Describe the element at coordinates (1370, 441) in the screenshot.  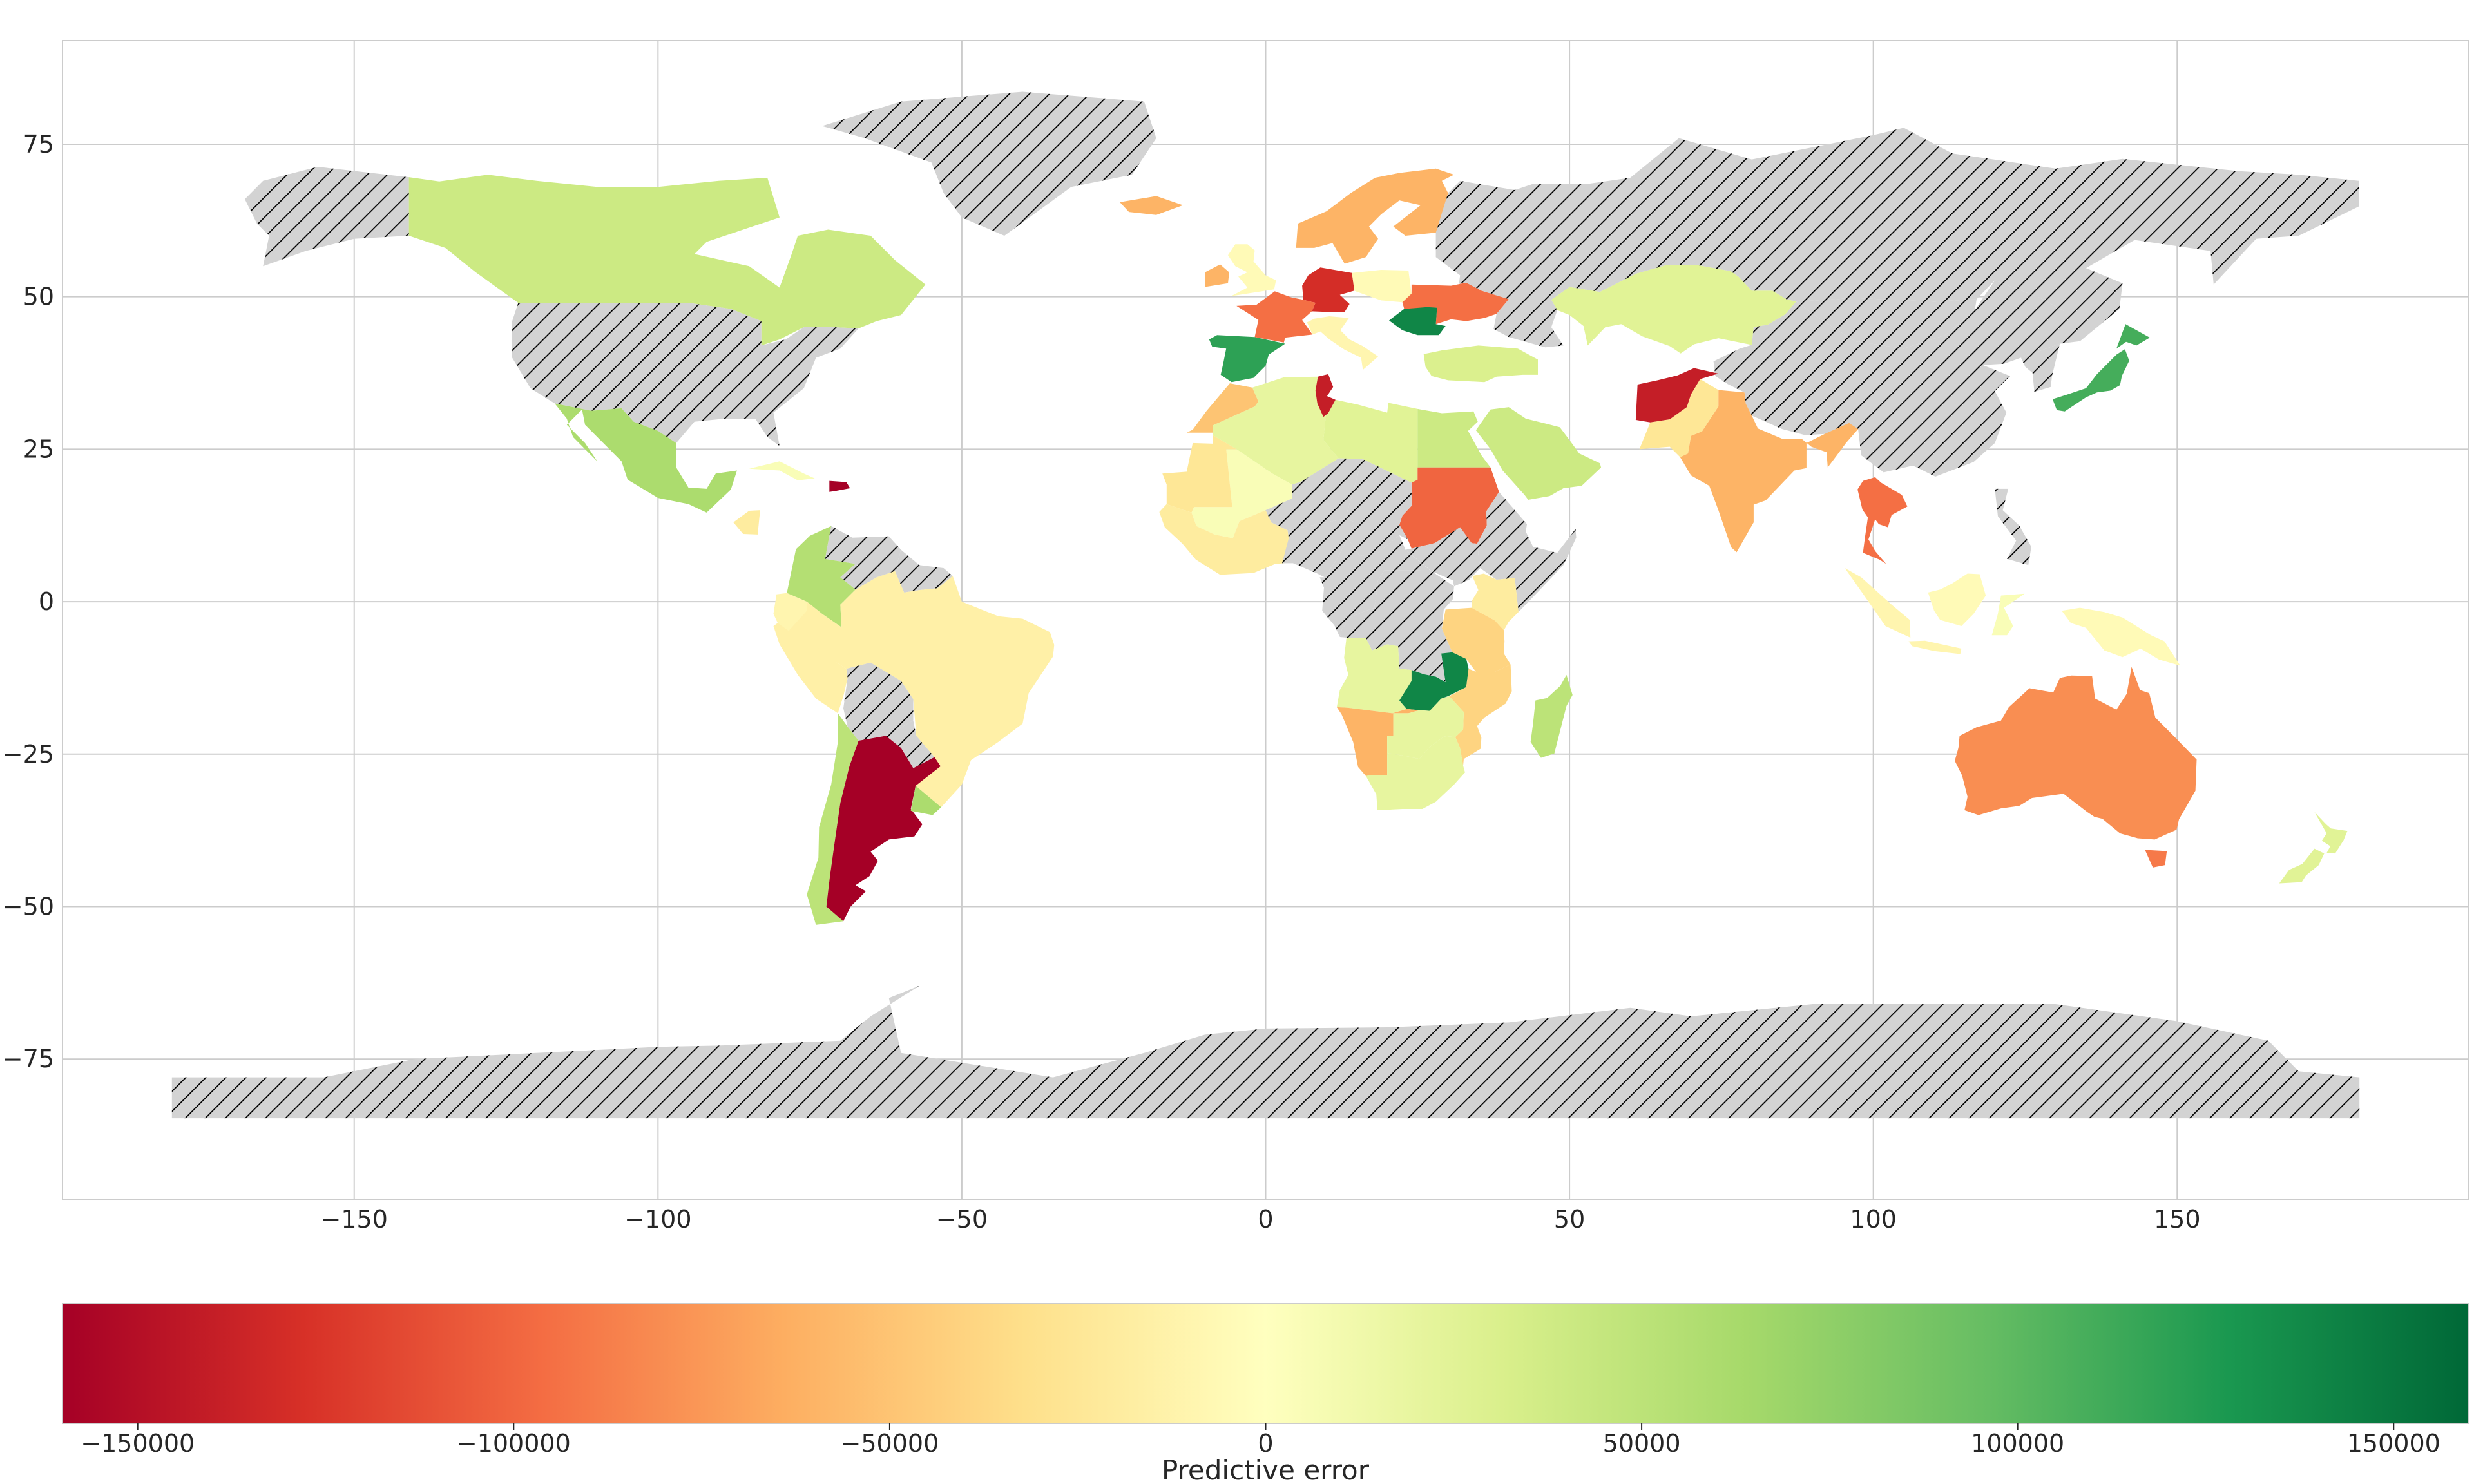
I see `region-libya` at that location.